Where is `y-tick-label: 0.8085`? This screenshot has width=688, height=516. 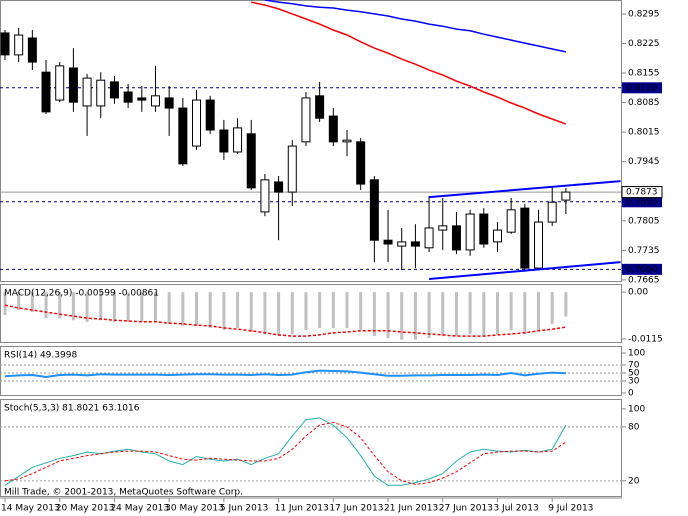
y-tick-label: 0.8085 is located at coordinates (644, 103).